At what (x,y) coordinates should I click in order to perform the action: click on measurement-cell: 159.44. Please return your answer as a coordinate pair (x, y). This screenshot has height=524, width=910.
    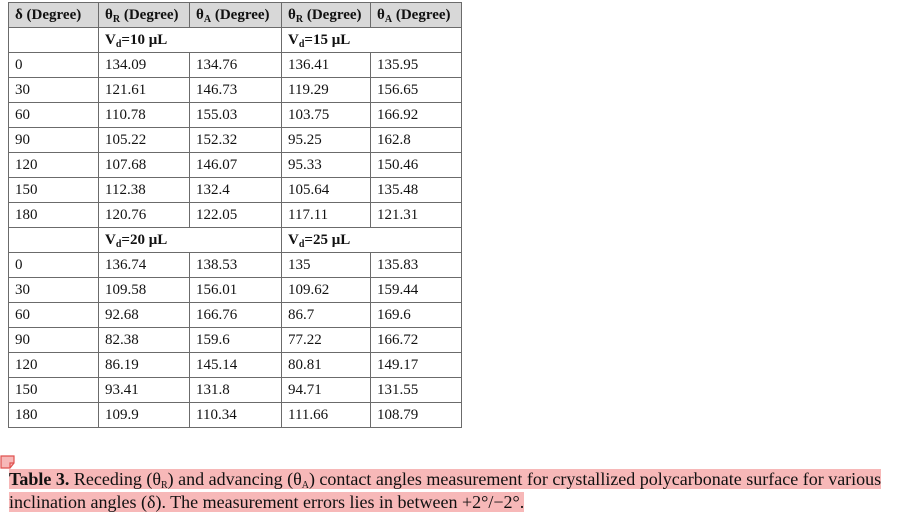
    Looking at the image, I should click on (416, 290).